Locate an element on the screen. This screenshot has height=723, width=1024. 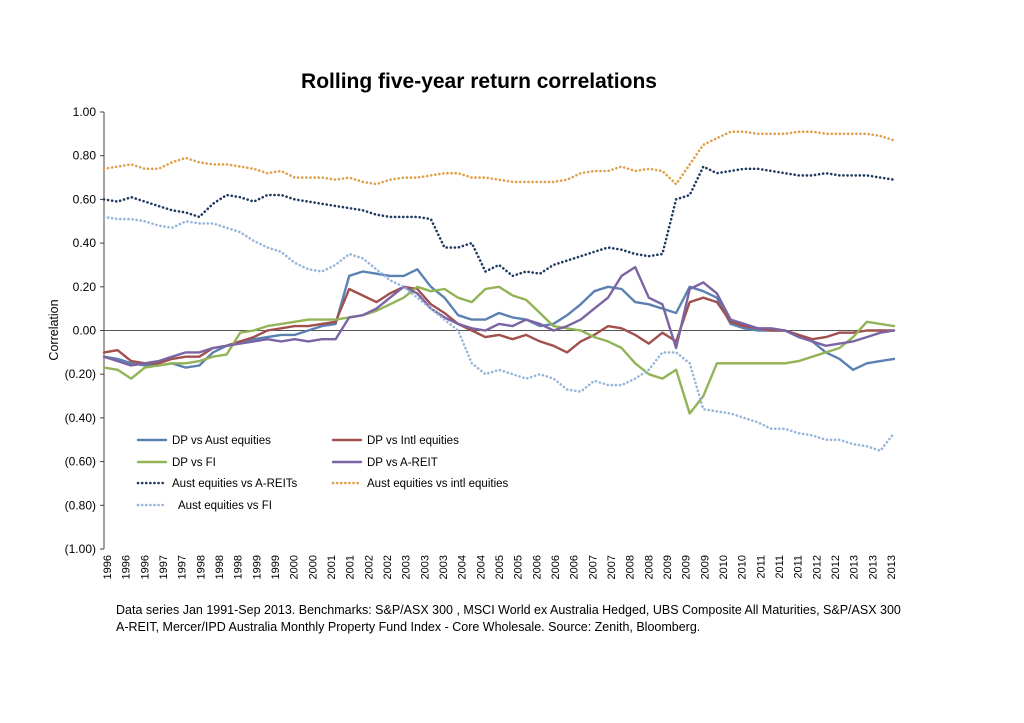
legend-label: DP vs Aust equities is located at coordinates (221, 441).